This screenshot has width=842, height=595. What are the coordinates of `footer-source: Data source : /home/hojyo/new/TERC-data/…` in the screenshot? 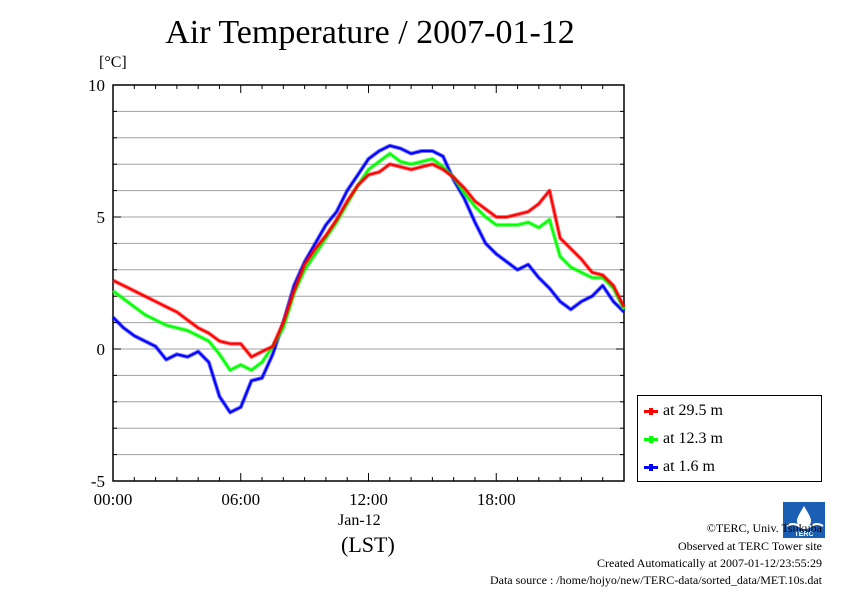 It's located at (655, 580).